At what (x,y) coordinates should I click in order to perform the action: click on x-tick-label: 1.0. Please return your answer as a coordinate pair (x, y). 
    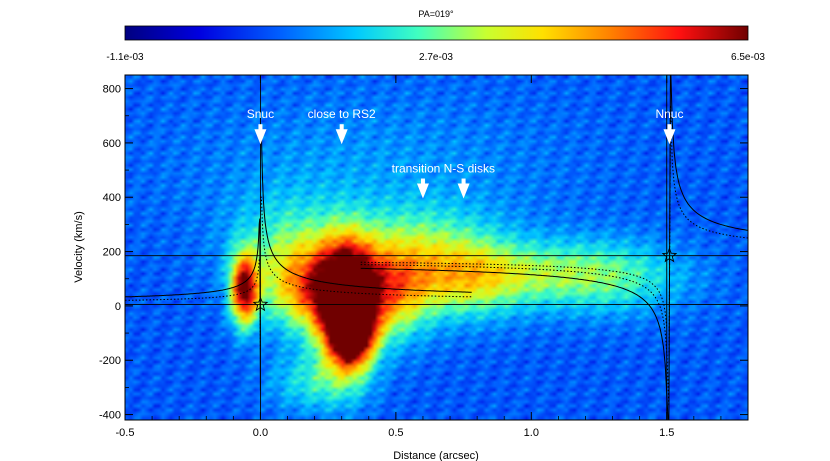
    Looking at the image, I should click on (531, 433).